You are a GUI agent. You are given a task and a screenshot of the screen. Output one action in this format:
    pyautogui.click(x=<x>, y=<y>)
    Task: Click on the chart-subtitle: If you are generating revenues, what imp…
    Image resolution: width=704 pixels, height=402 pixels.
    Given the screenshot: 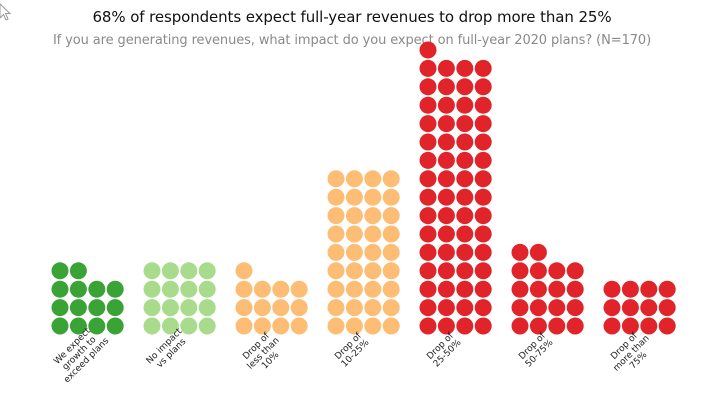 What is the action you would take?
    pyautogui.click(x=352, y=40)
    